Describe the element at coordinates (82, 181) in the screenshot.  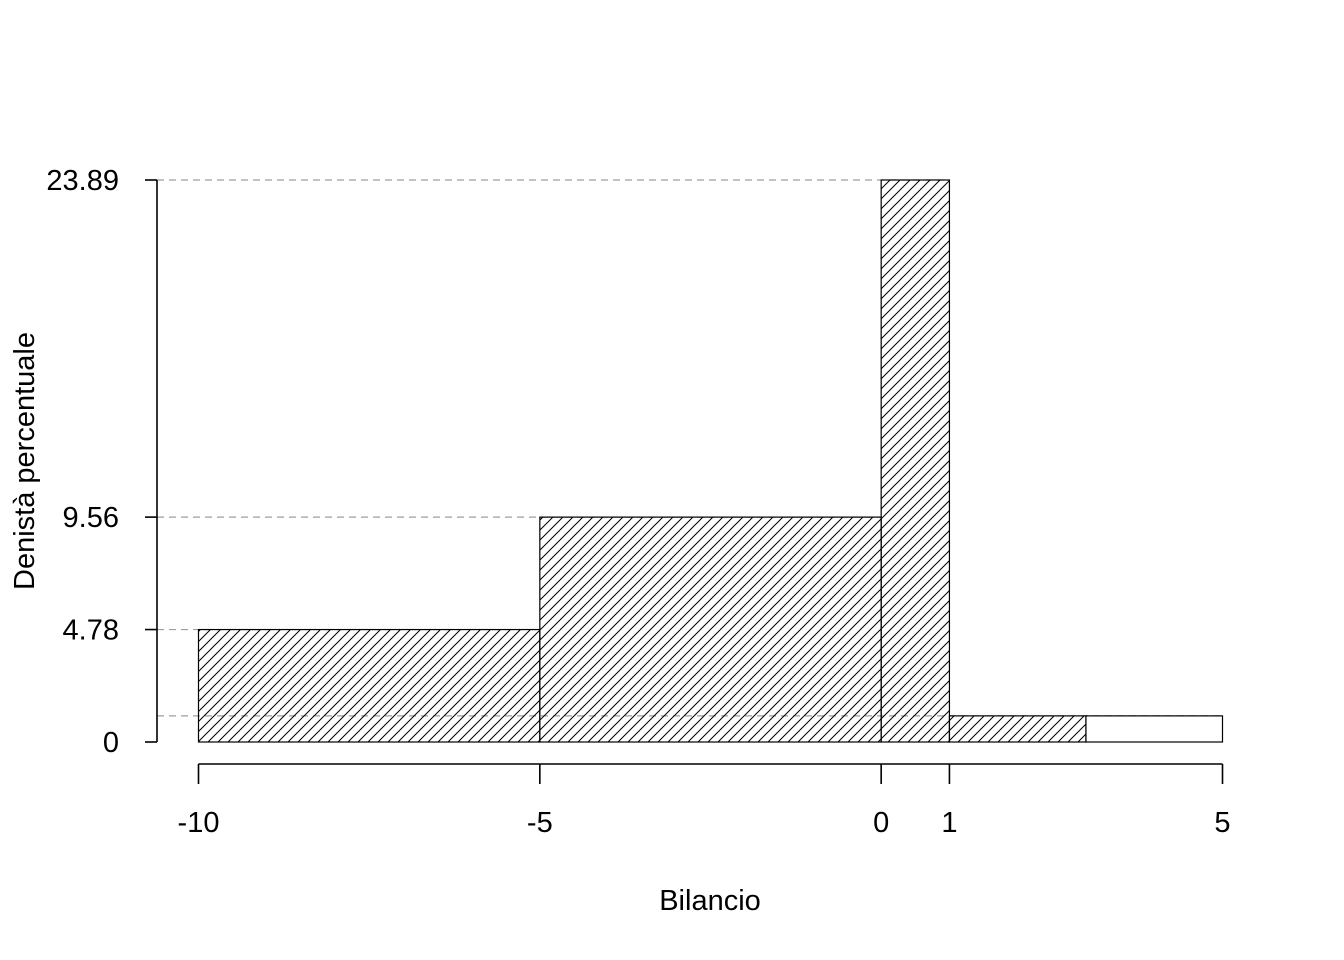
I see `y-tick-label: 23.89` at that location.